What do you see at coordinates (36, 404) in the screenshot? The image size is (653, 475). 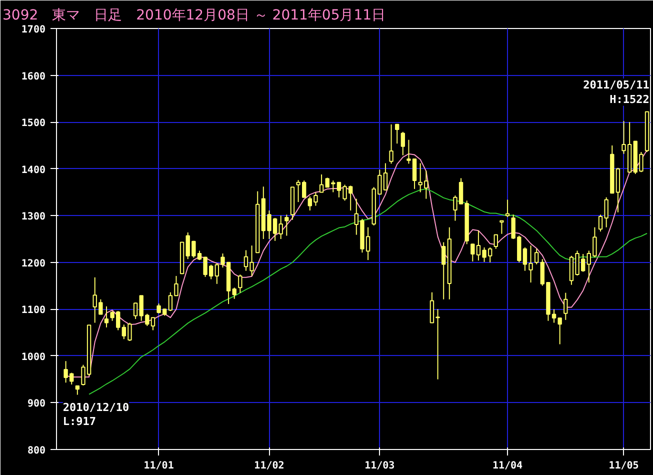 I see `y-tick-label: 900` at bounding box center [36, 404].